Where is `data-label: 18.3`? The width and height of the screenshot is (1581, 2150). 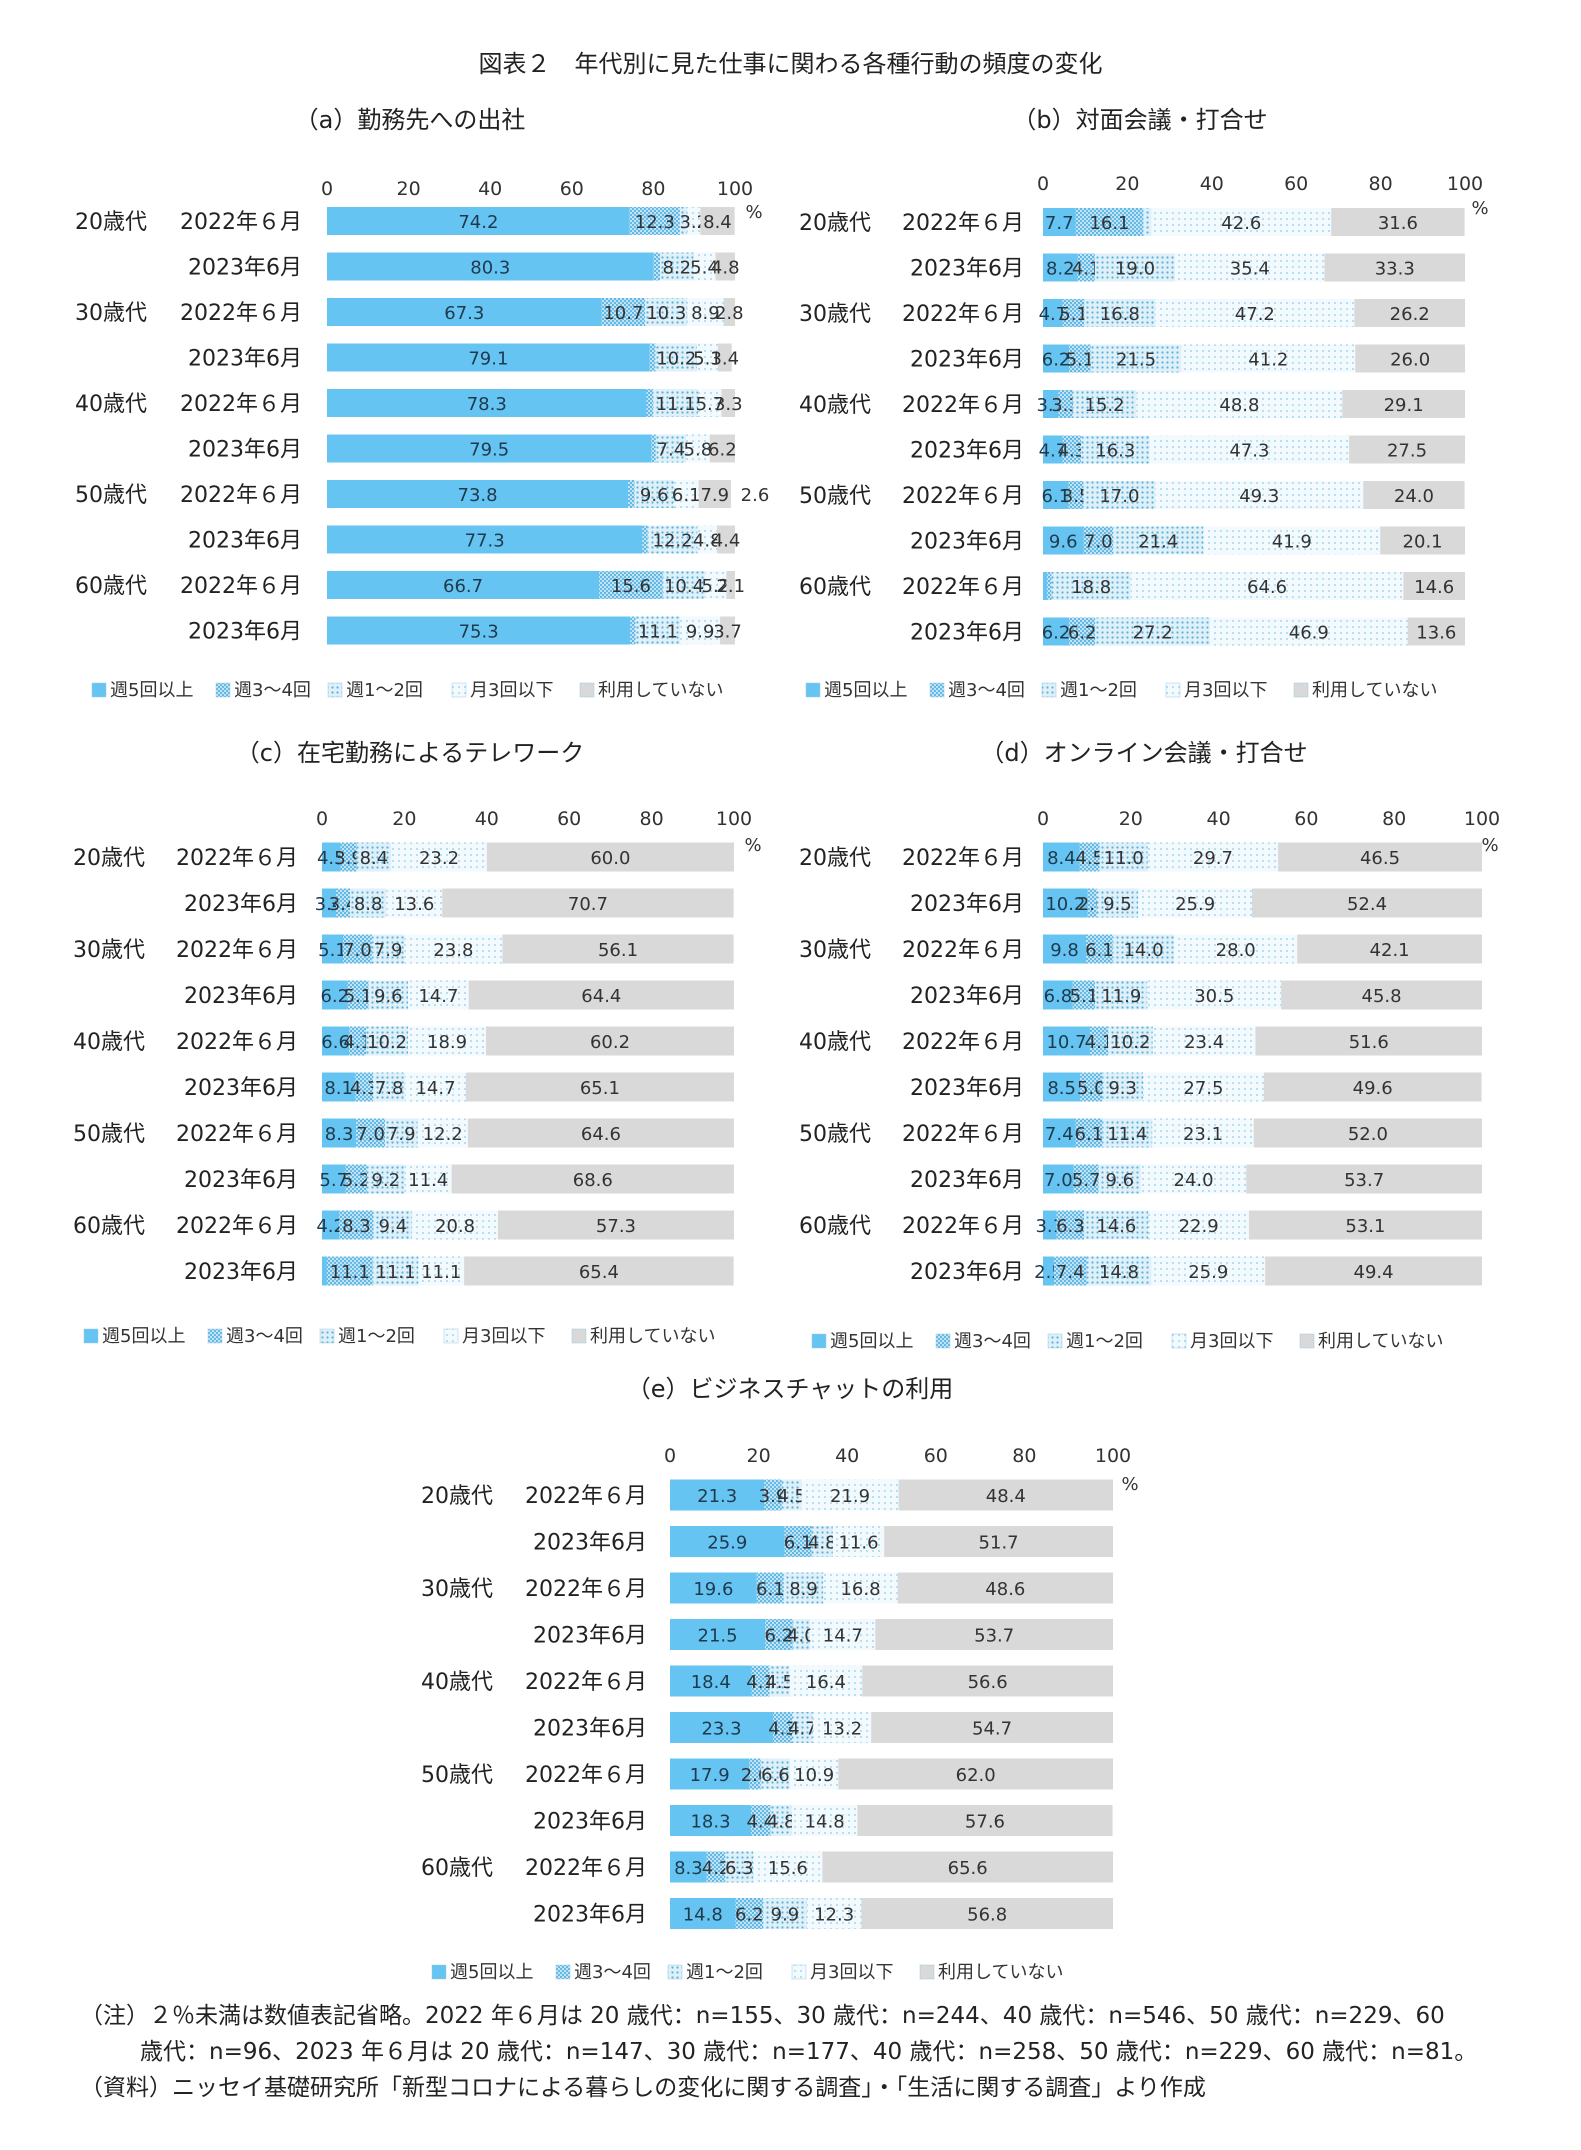
data-label: 18.3 is located at coordinates (710, 1822).